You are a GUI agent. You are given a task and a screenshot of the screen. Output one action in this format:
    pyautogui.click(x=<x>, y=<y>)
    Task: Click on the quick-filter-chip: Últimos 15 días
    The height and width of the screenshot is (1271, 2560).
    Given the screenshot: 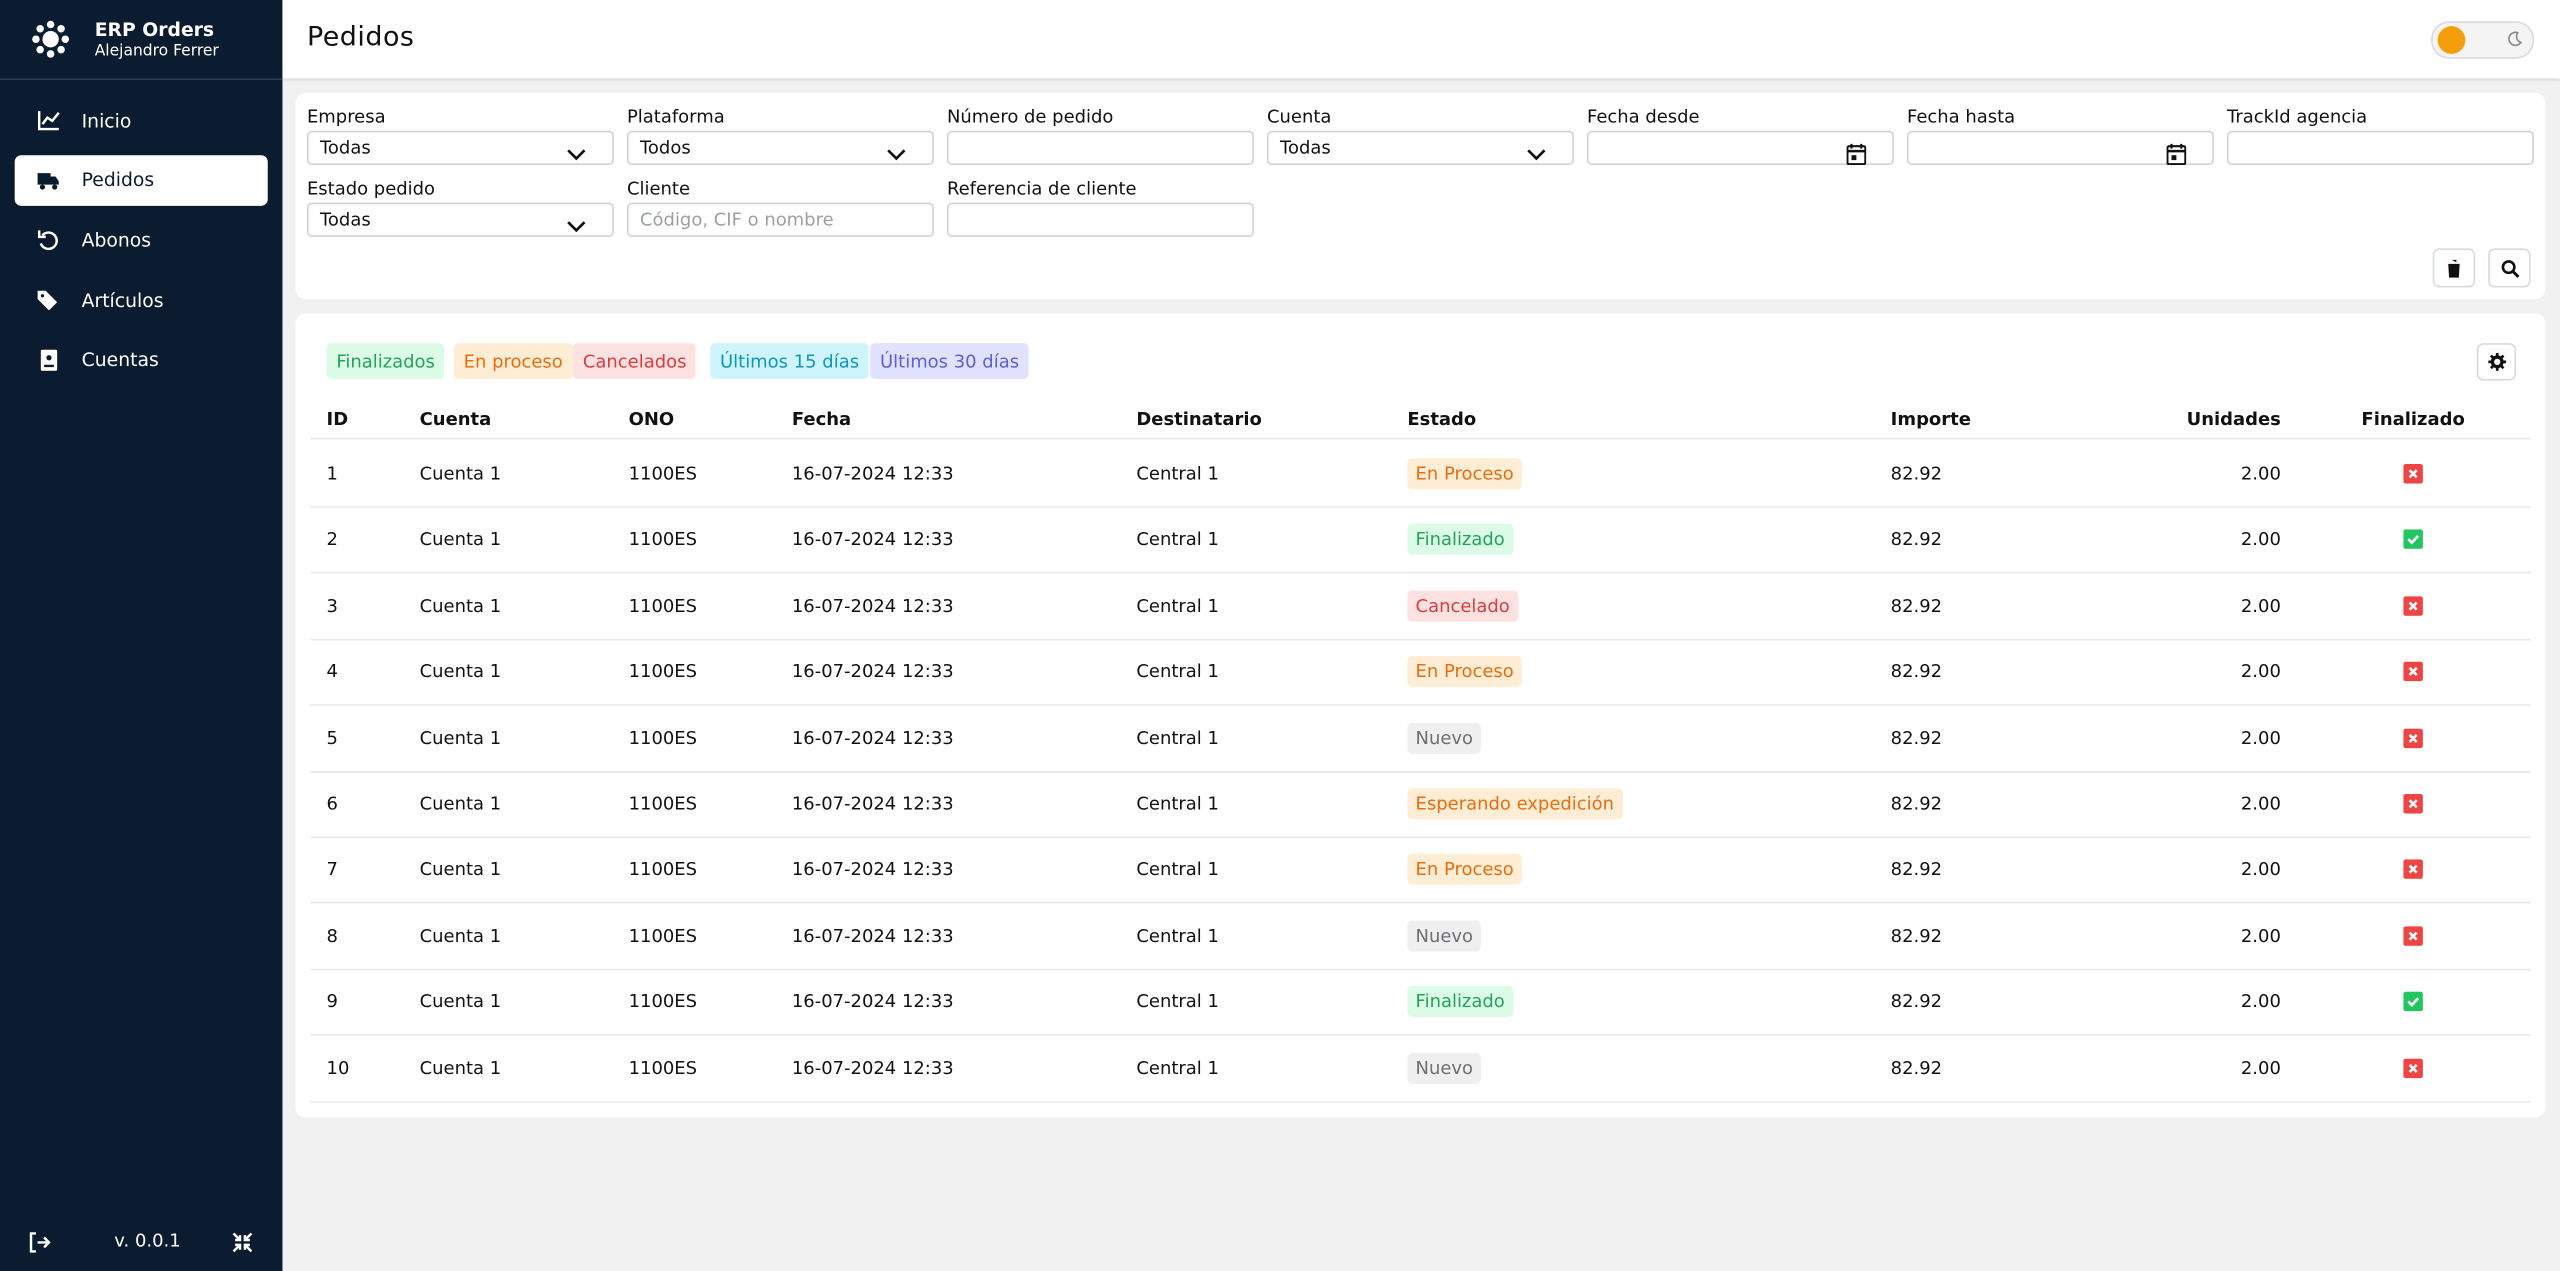 What is the action you would take?
    pyautogui.click(x=789, y=361)
    